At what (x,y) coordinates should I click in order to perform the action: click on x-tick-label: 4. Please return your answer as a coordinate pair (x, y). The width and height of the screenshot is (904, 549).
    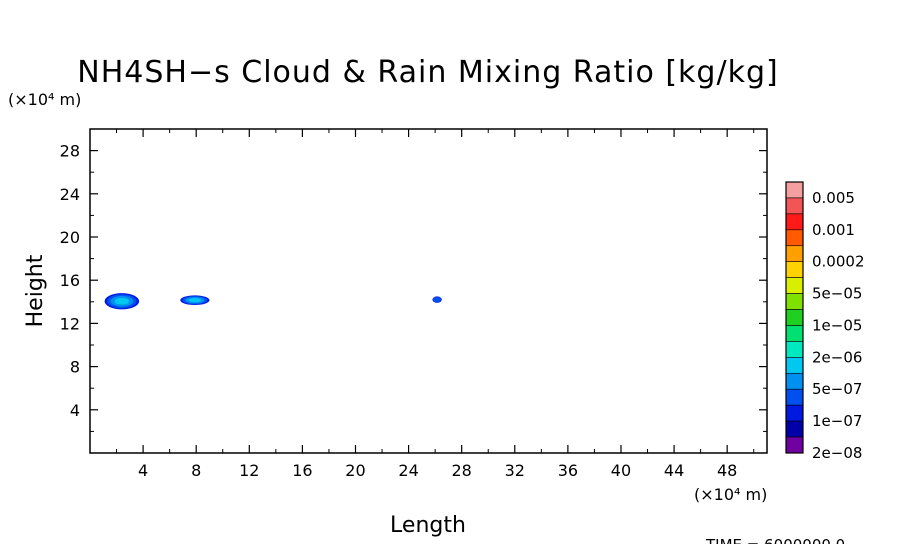
    Looking at the image, I should click on (143, 470).